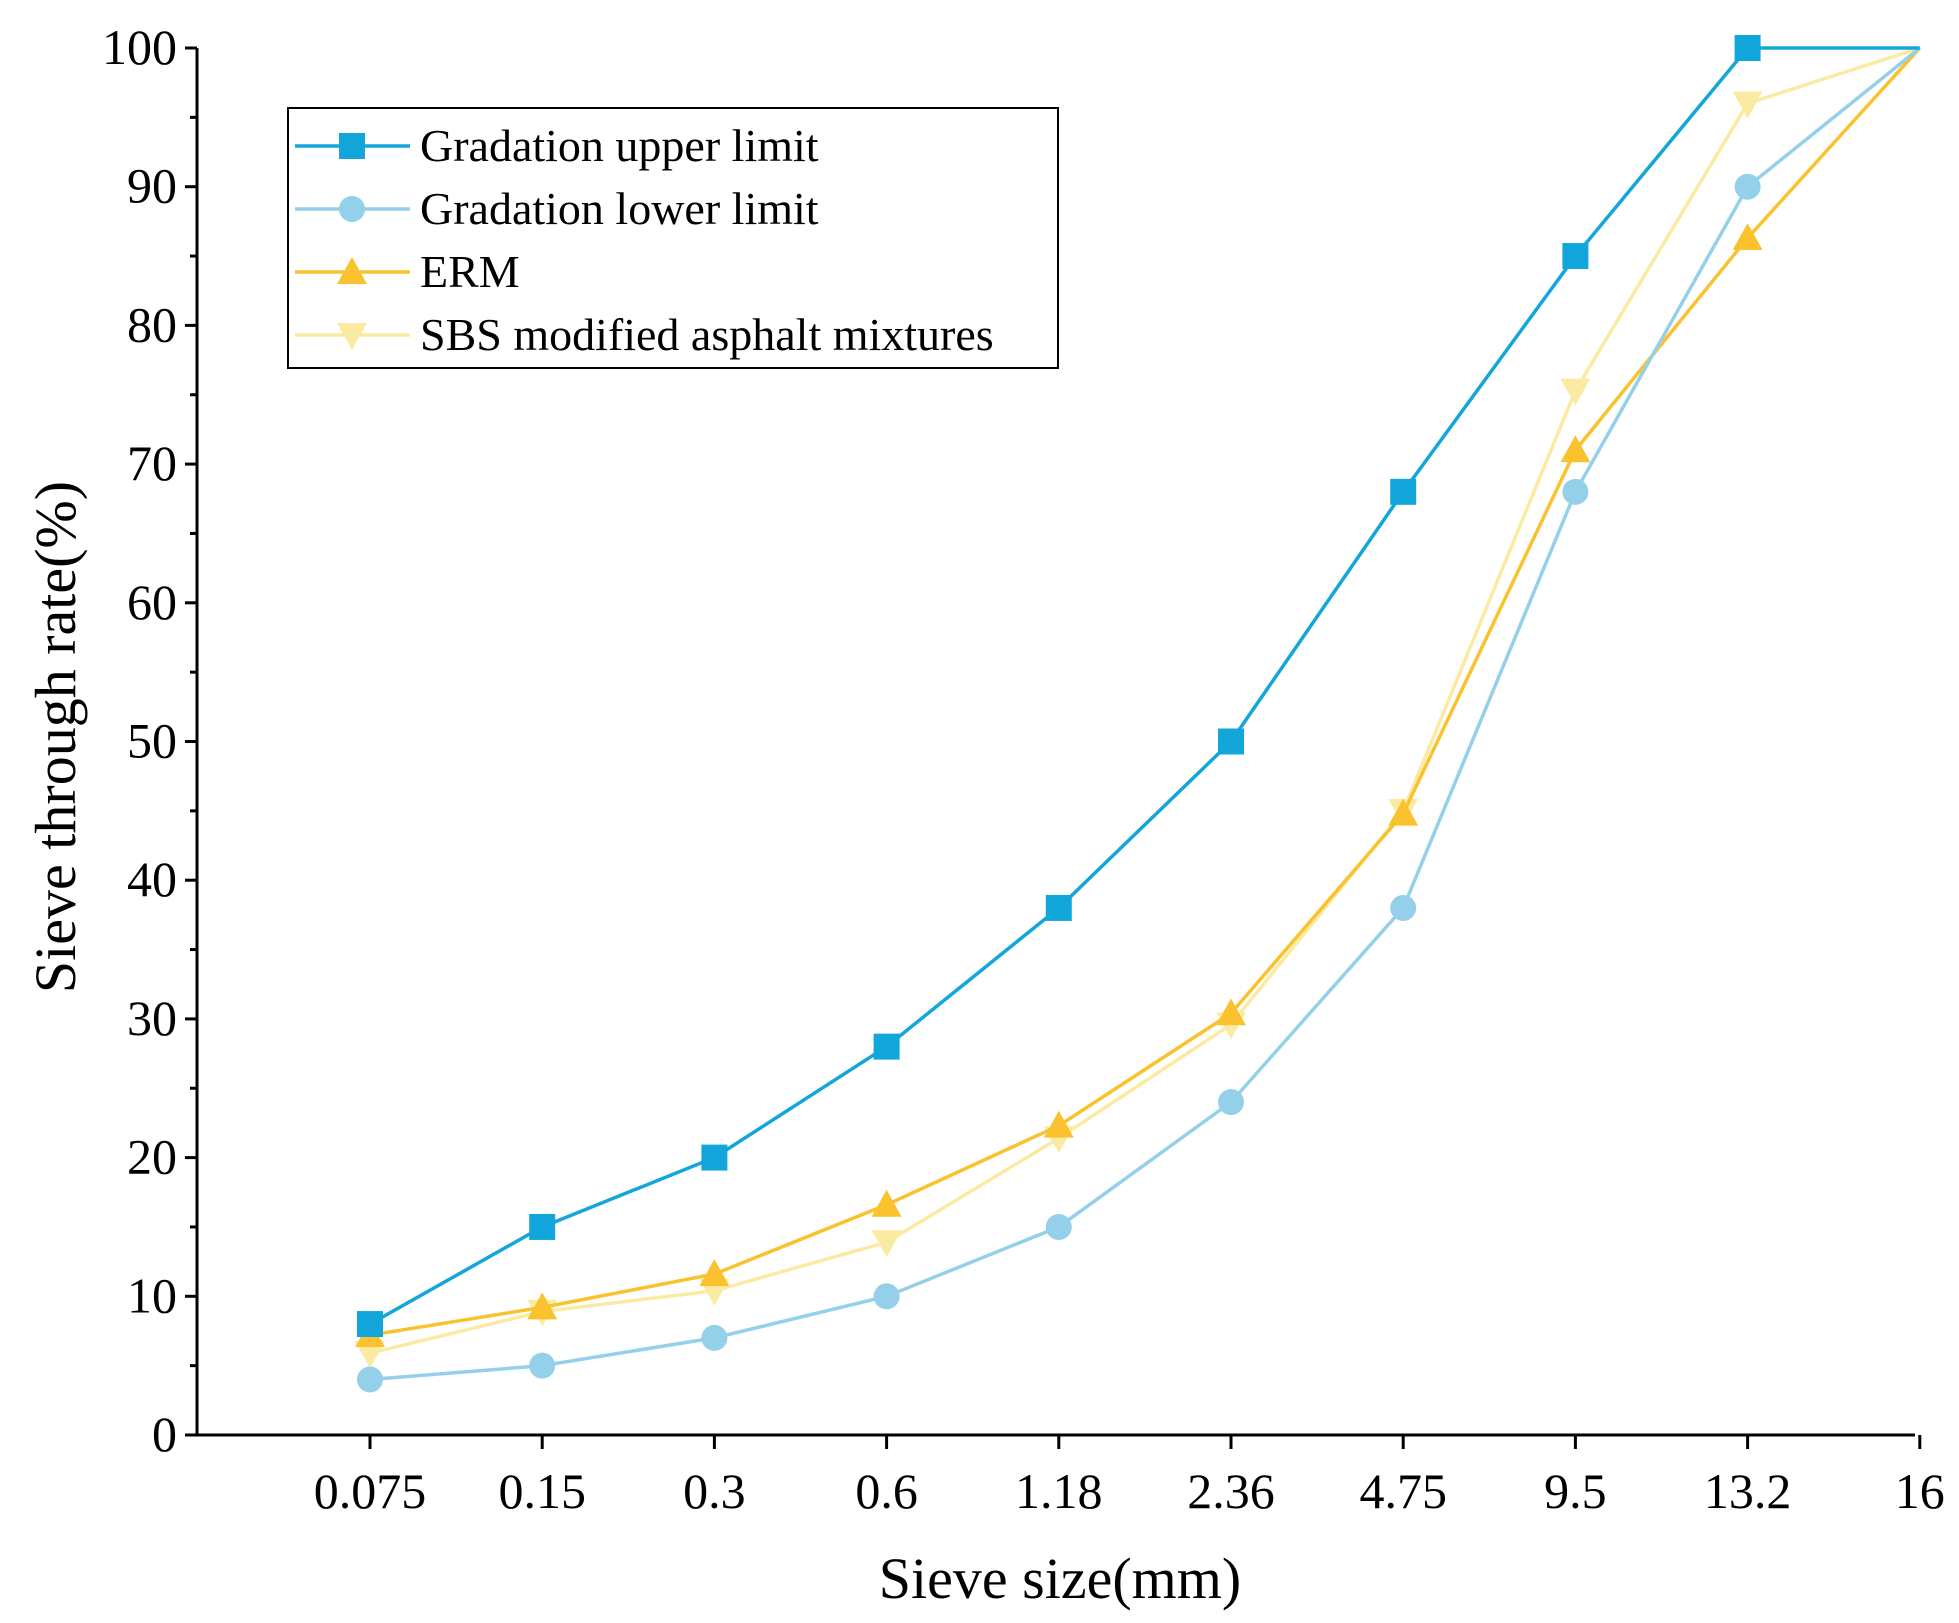 The height and width of the screenshot is (1623, 1959). What do you see at coordinates (1059, 1491) in the screenshot?
I see `x-tick-label: 1.18` at bounding box center [1059, 1491].